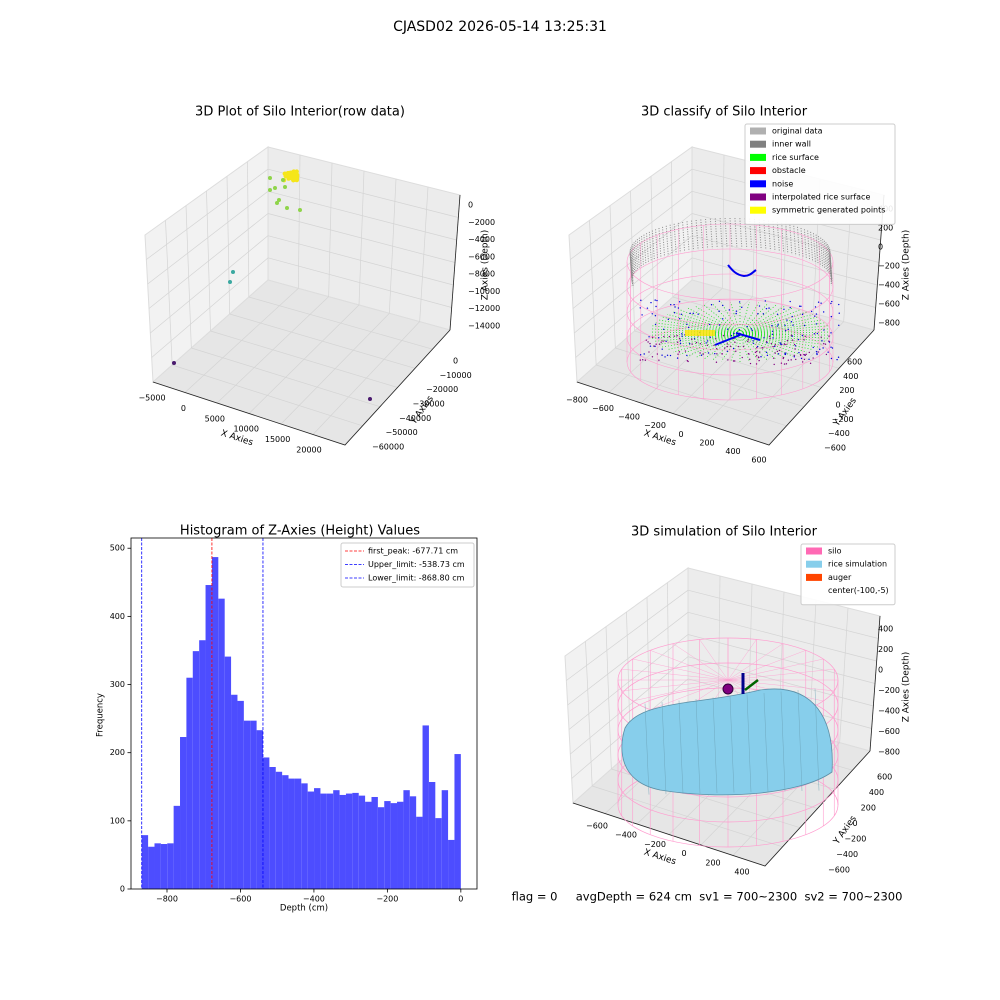  What do you see at coordinates (885, 228) in the screenshot?
I see `z-tick-label: 200` at bounding box center [885, 228].